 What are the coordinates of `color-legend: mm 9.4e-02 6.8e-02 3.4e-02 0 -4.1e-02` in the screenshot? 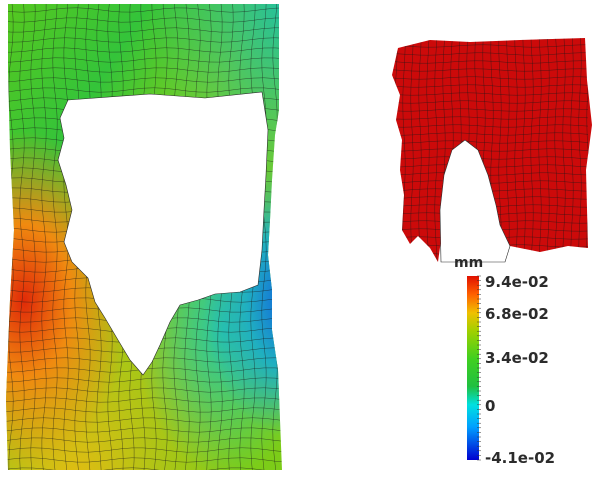 It's located at (504, 361).